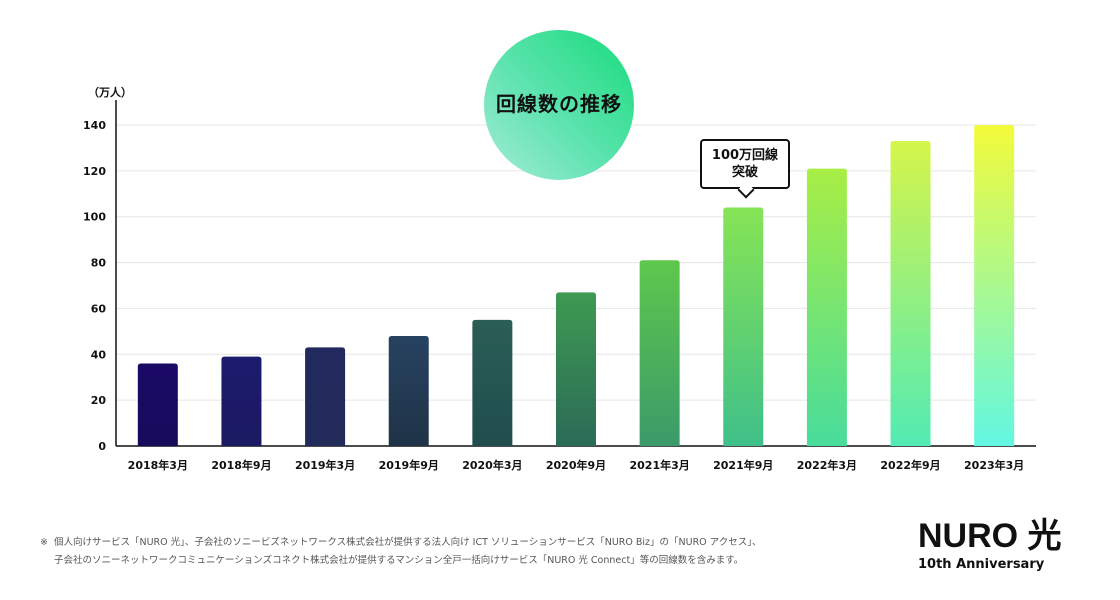 This screenshot has width=1120, height=600. I want to click on y-tick-label: 60, so click(99, 308).